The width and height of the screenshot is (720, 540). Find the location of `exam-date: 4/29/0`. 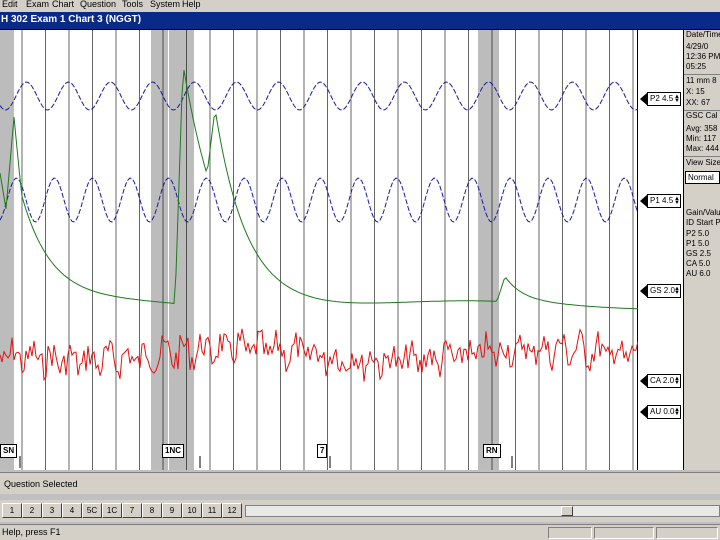

exam-date: 4/29/0 is located at coordinates (697, 46).